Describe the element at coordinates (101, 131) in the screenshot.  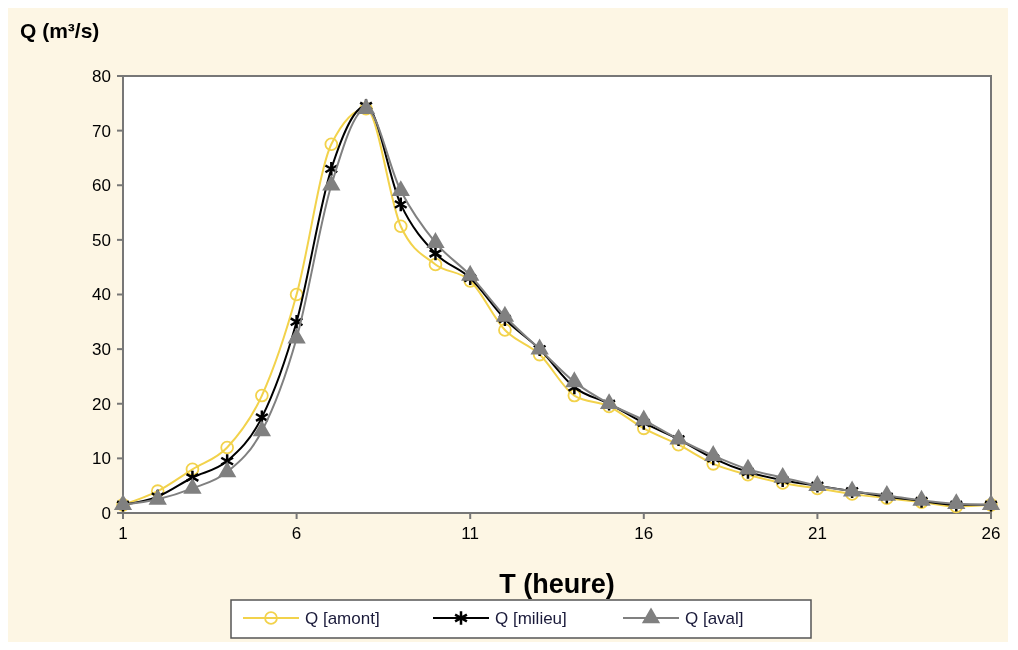
I see `y-tick-label: 70` at that location.